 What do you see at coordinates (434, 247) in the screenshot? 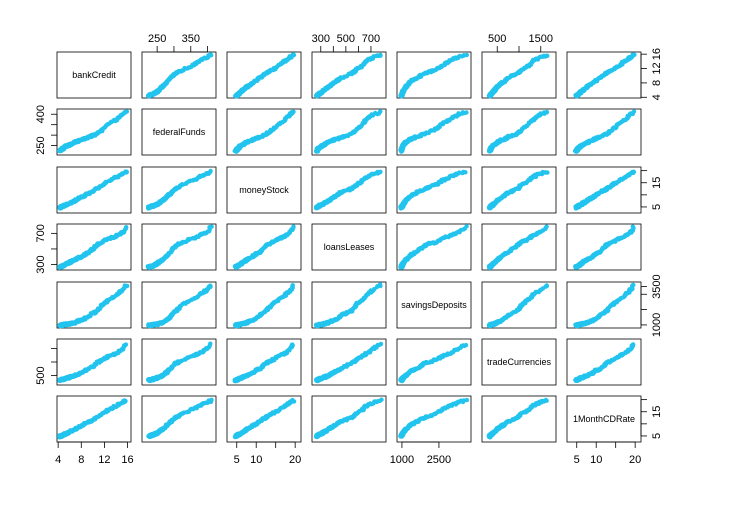
I see `panel-loans-leases-vs-savings-deposits` at bounding box center [434, 247].